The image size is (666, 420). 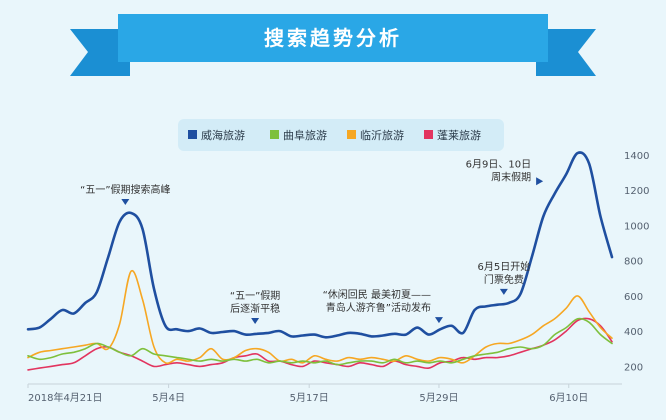 I want to click on annotation-text: 6月9日、10日, so click(x=498, y=164).